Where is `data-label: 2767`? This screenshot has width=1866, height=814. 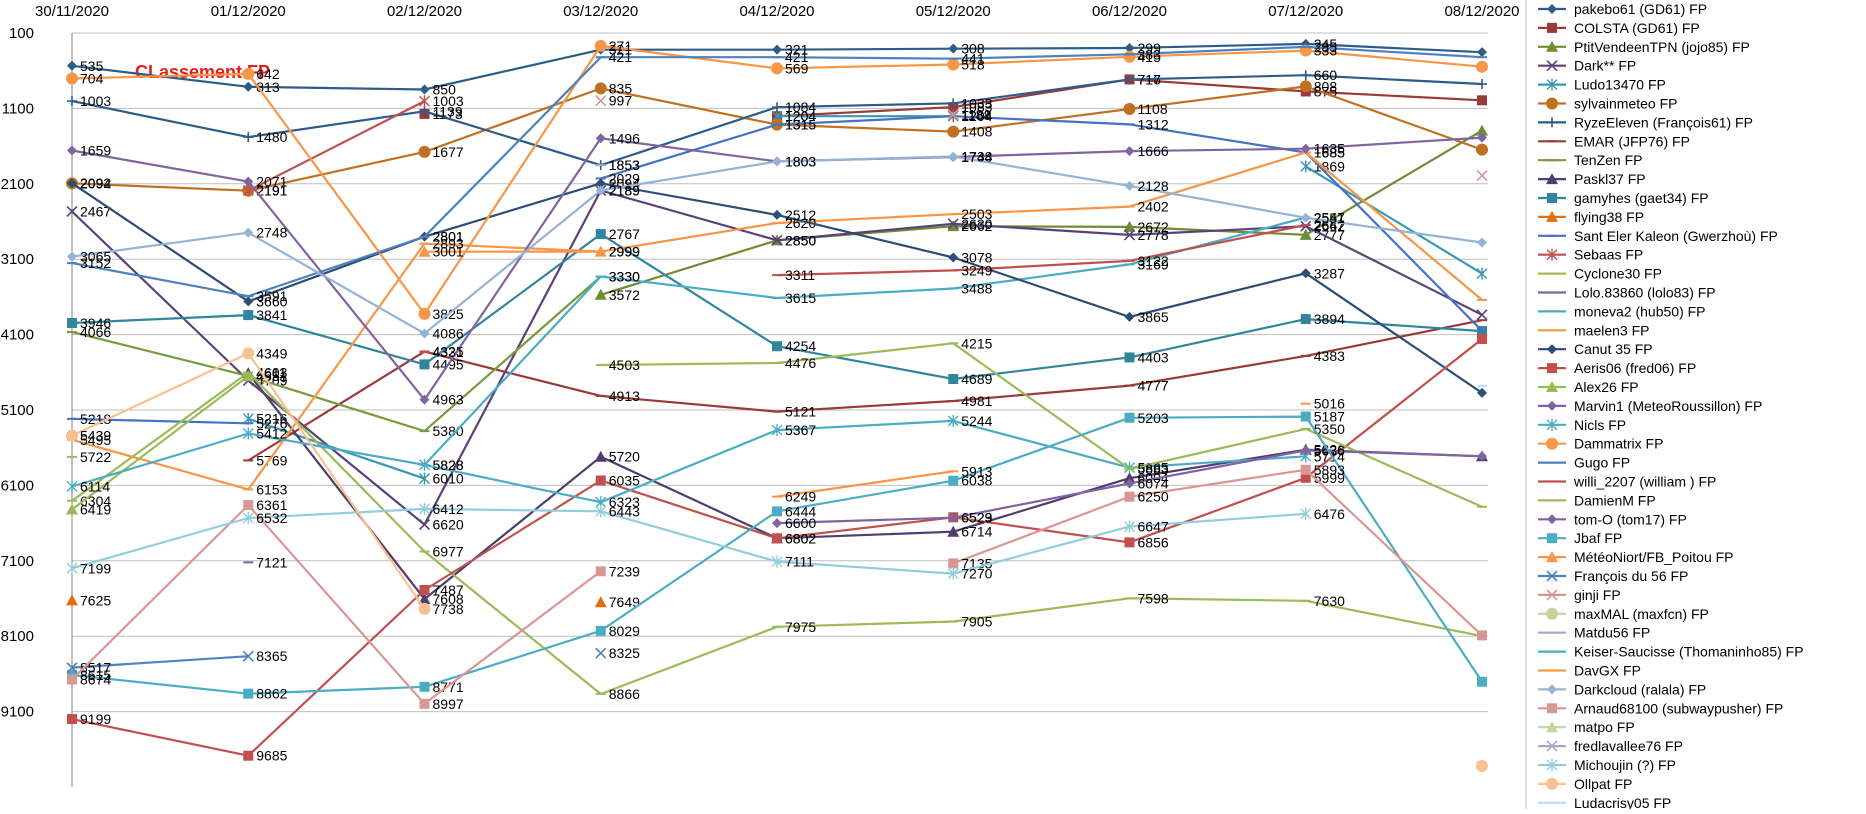 data-label: 2767 is located at coordinates (624, 234).